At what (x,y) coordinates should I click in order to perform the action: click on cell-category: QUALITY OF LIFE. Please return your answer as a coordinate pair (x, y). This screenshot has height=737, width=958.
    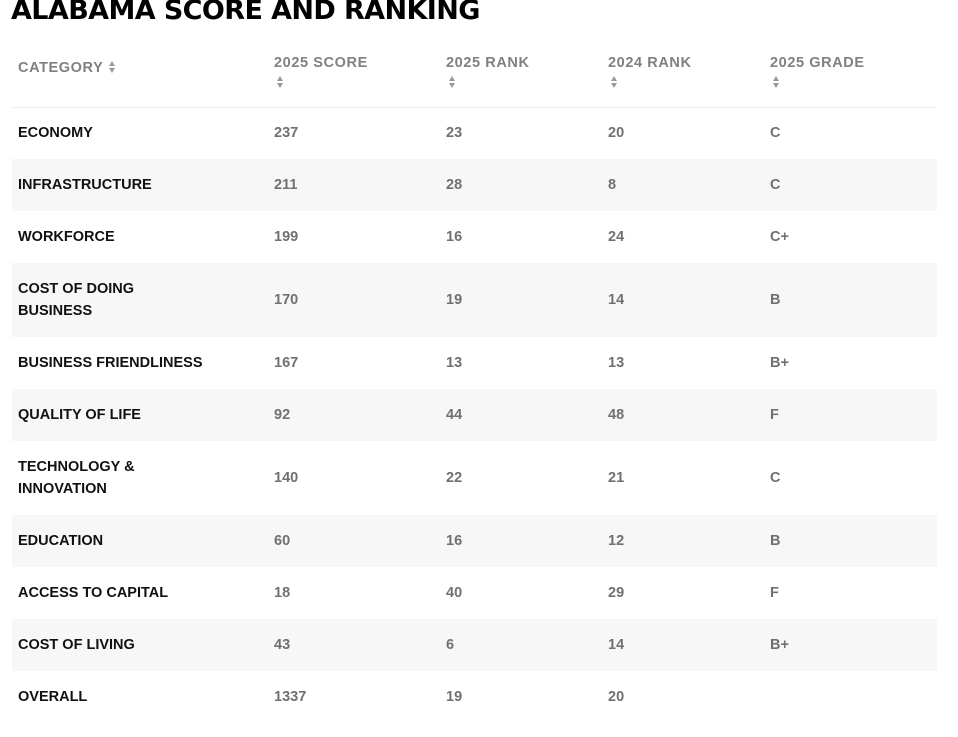
    Looking at the image, I should click on (140, 415).